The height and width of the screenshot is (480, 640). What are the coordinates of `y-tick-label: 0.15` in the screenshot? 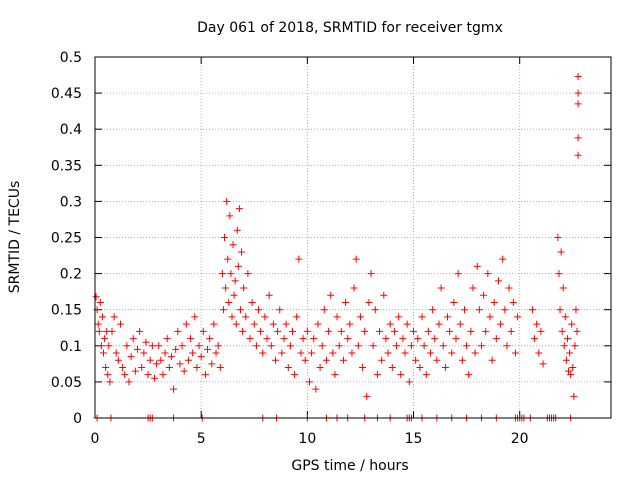 It's located at (66, 311).